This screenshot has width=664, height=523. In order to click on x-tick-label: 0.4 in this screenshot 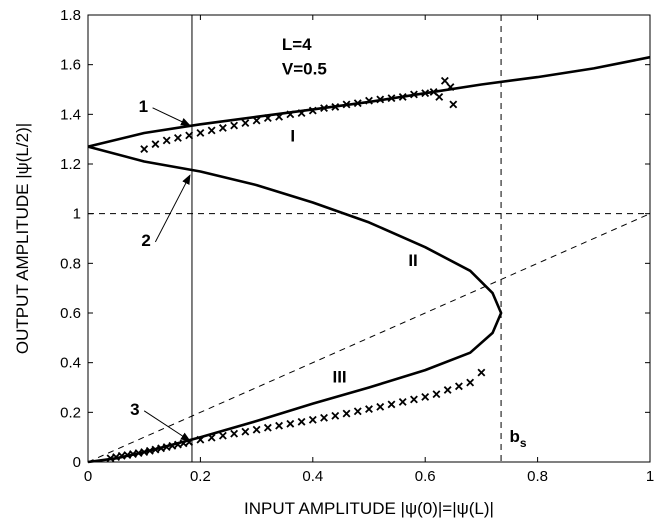, I will do `click(312, 476)`.